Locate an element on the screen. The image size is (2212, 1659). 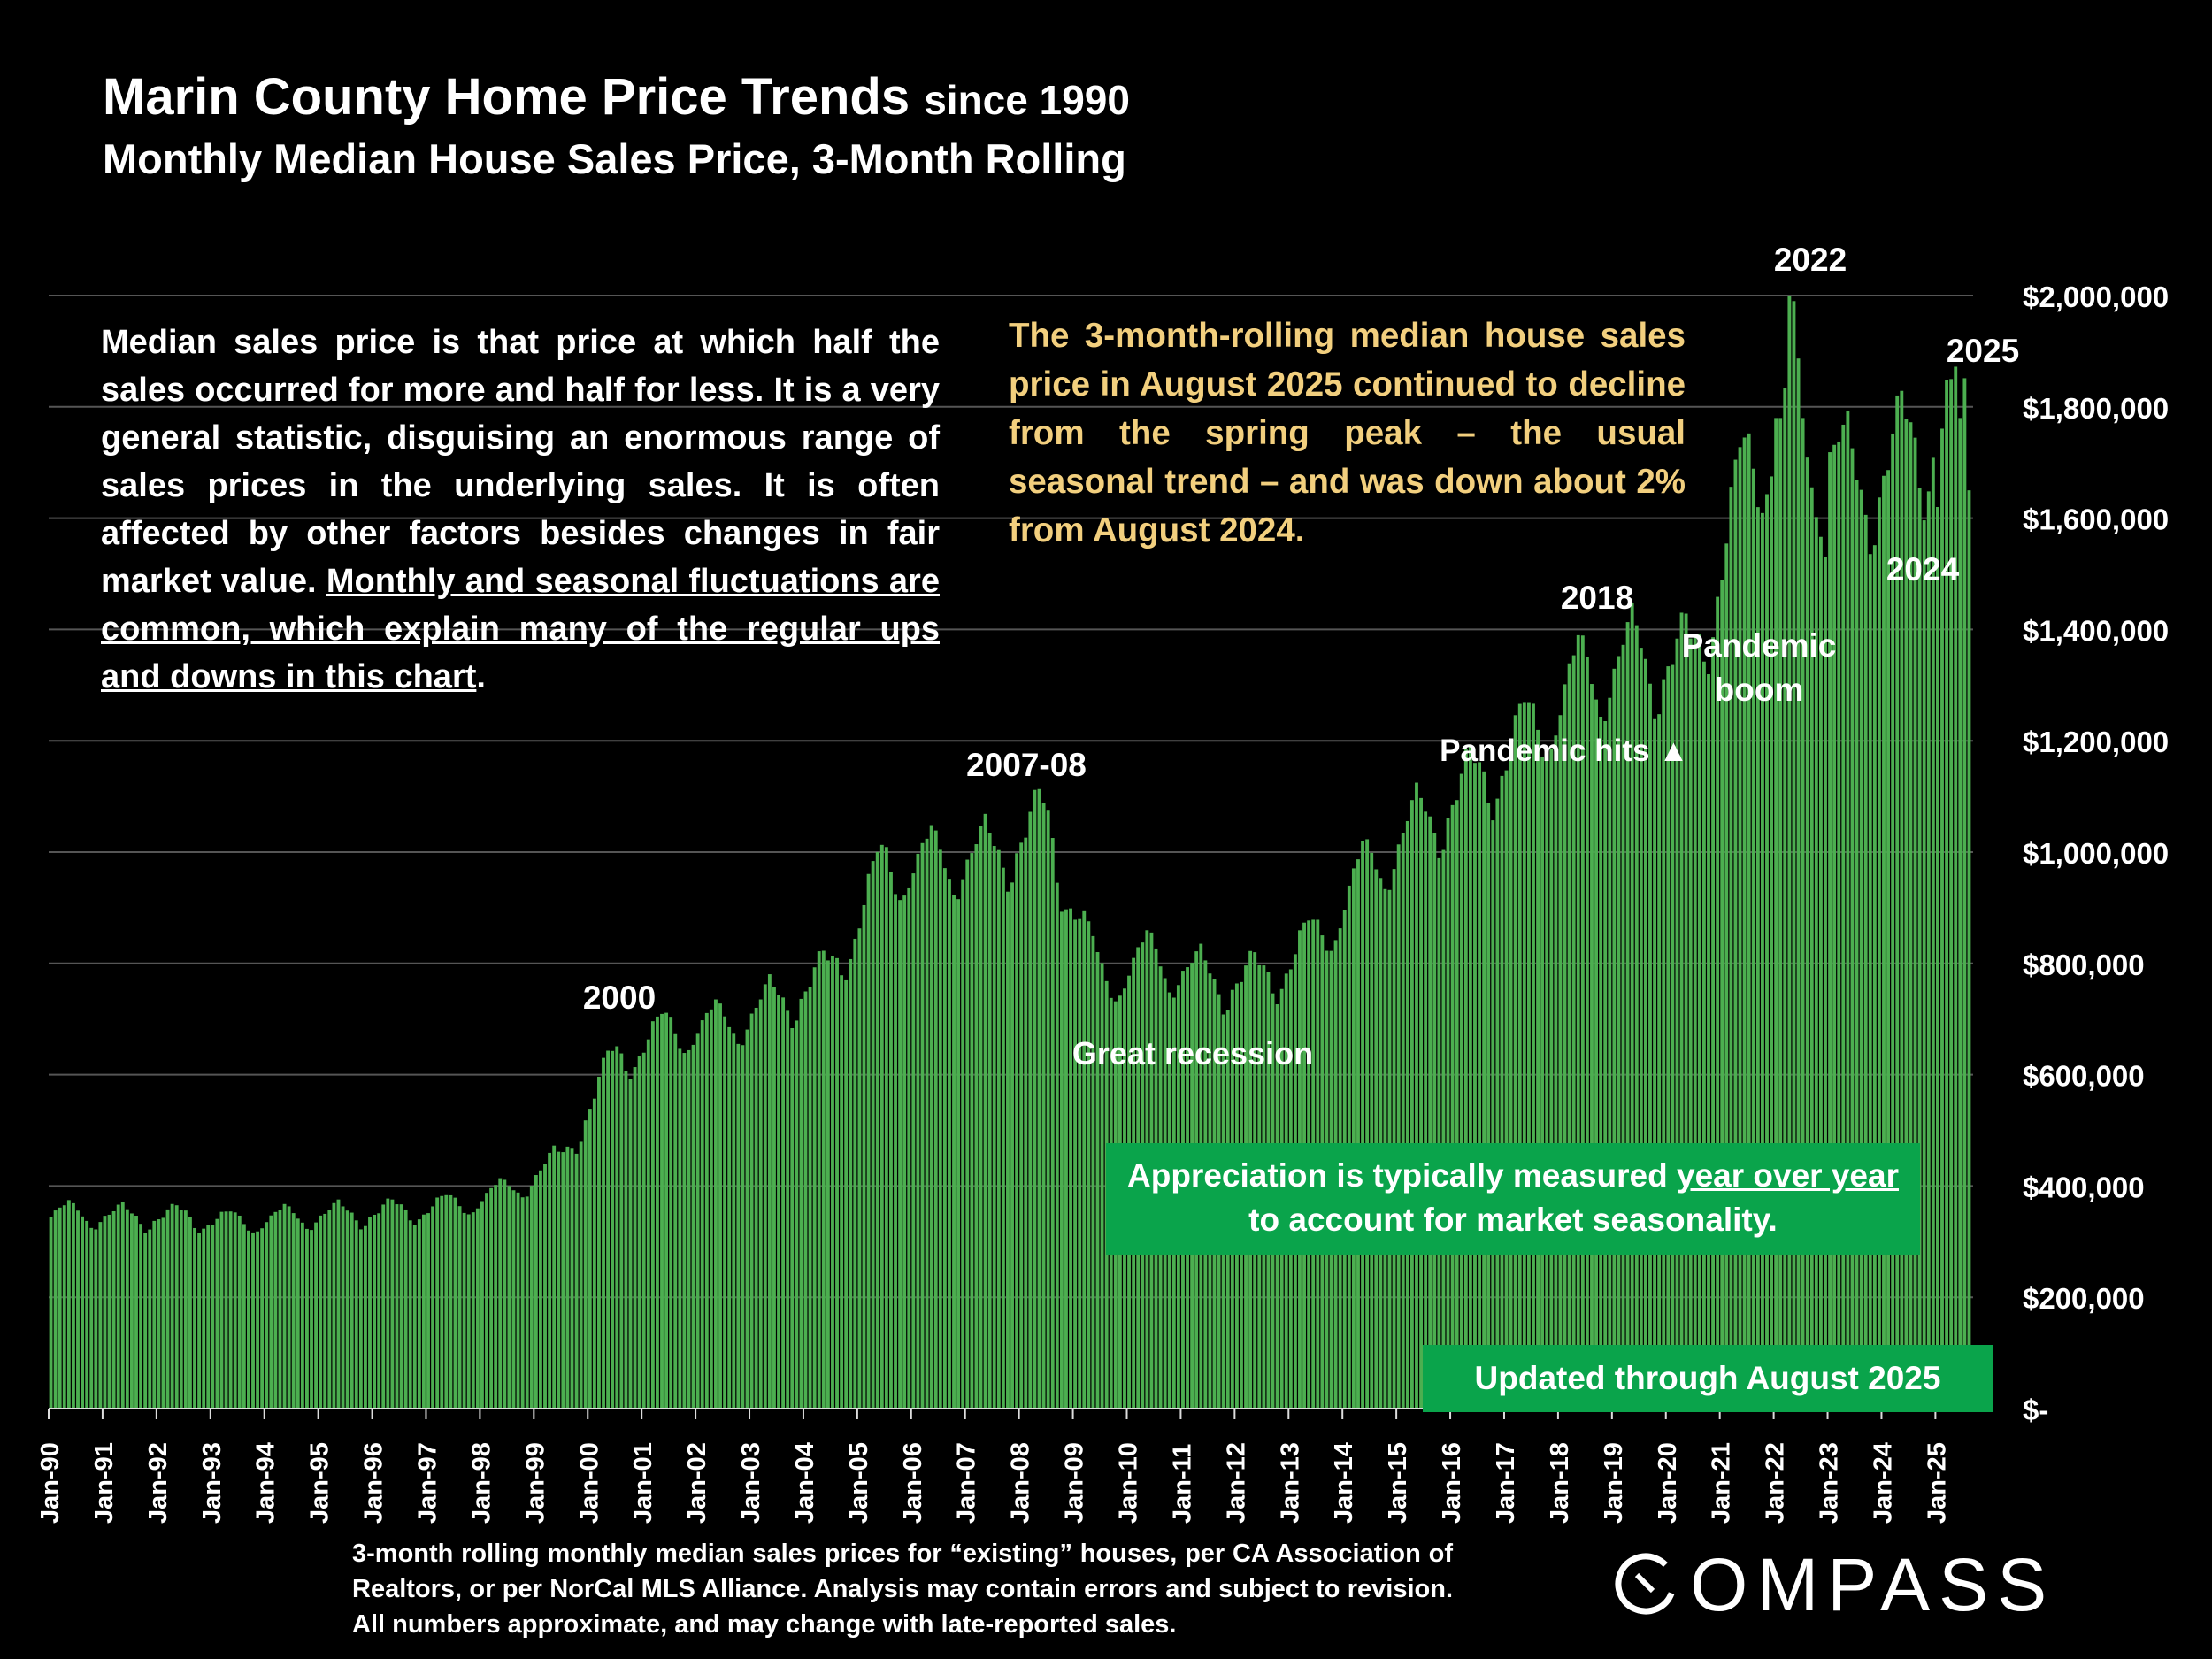
compass-logo: C OMPASS is located at coordinates (1831, 1585).